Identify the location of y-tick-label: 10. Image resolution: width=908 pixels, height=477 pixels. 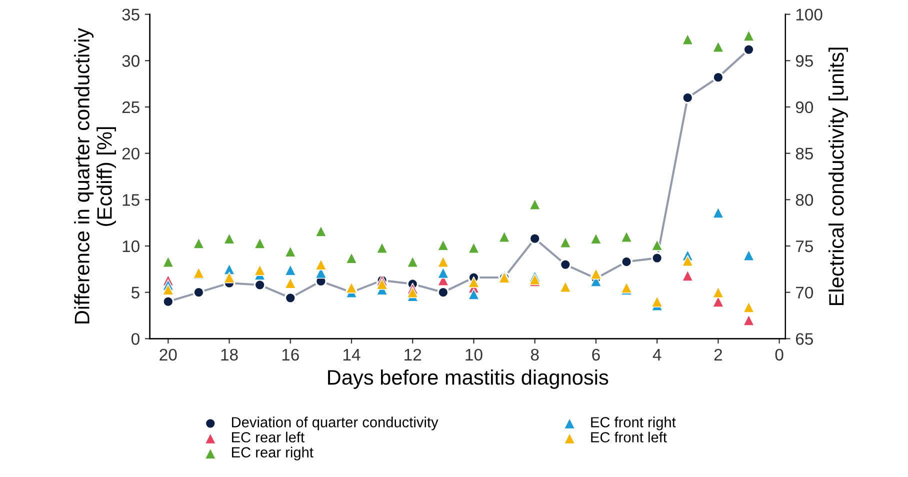
(131, 246).